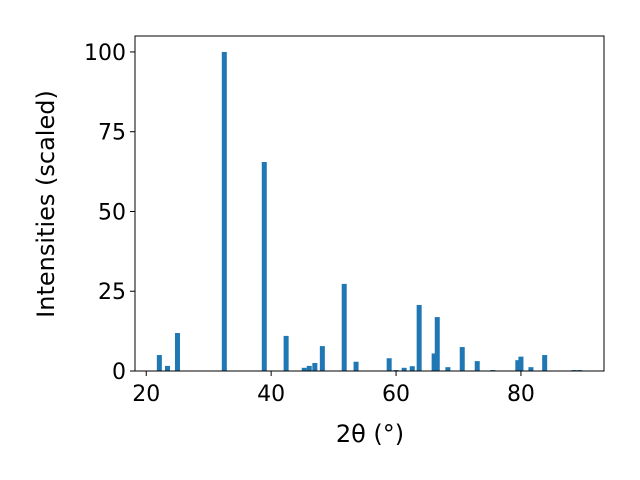  Describe the element at coordinates (112, 292) in the screenshot. I see `y-tick-label: 25` at that location.